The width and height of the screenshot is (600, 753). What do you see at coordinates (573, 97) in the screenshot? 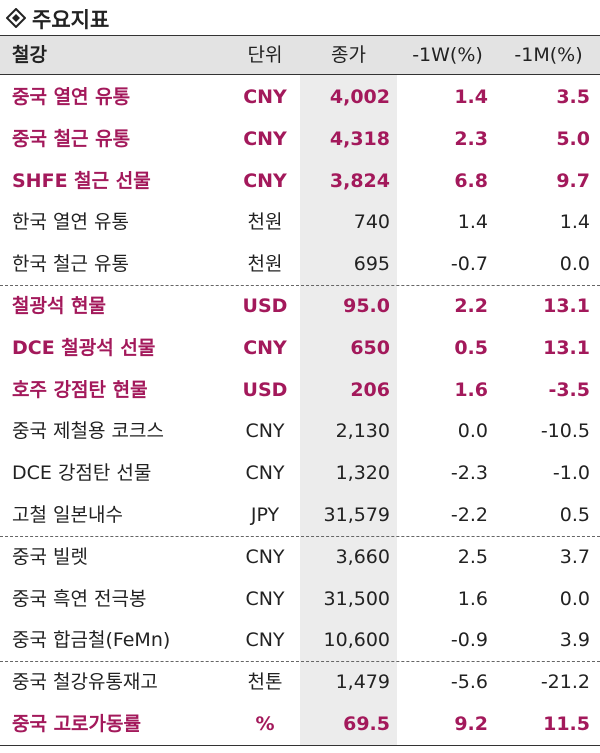
I see `table-cell: 3.5` at bounding box center [573, 97].